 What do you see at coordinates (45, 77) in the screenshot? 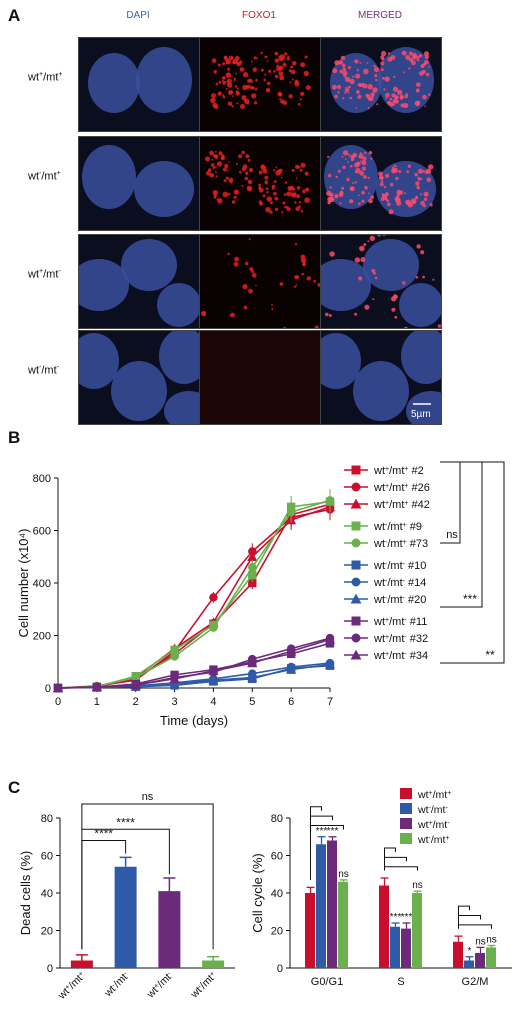
I see `row-label-genotype: wt+/mt+` at bounding box center [45, 77].